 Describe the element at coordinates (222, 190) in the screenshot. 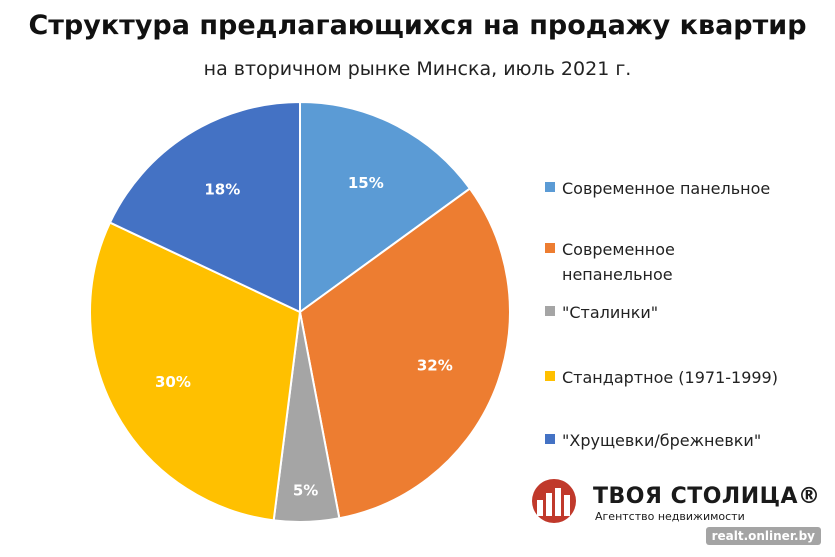

I see `data-label: 18%` at that location.